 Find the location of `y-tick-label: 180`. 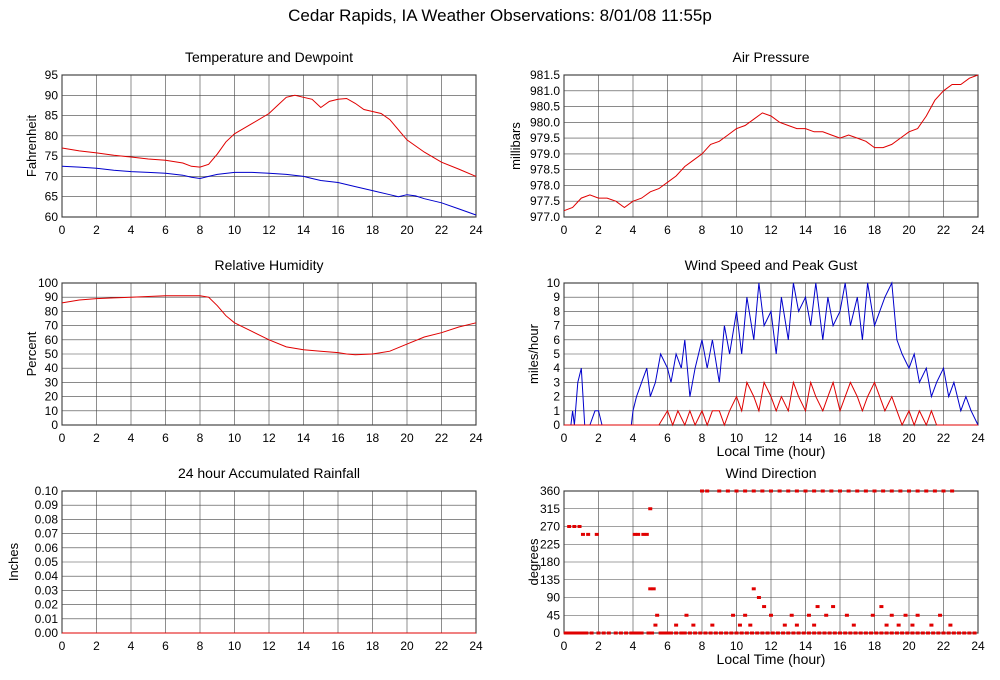

y-tick-label: 180 is located at coordinates (550, 562).